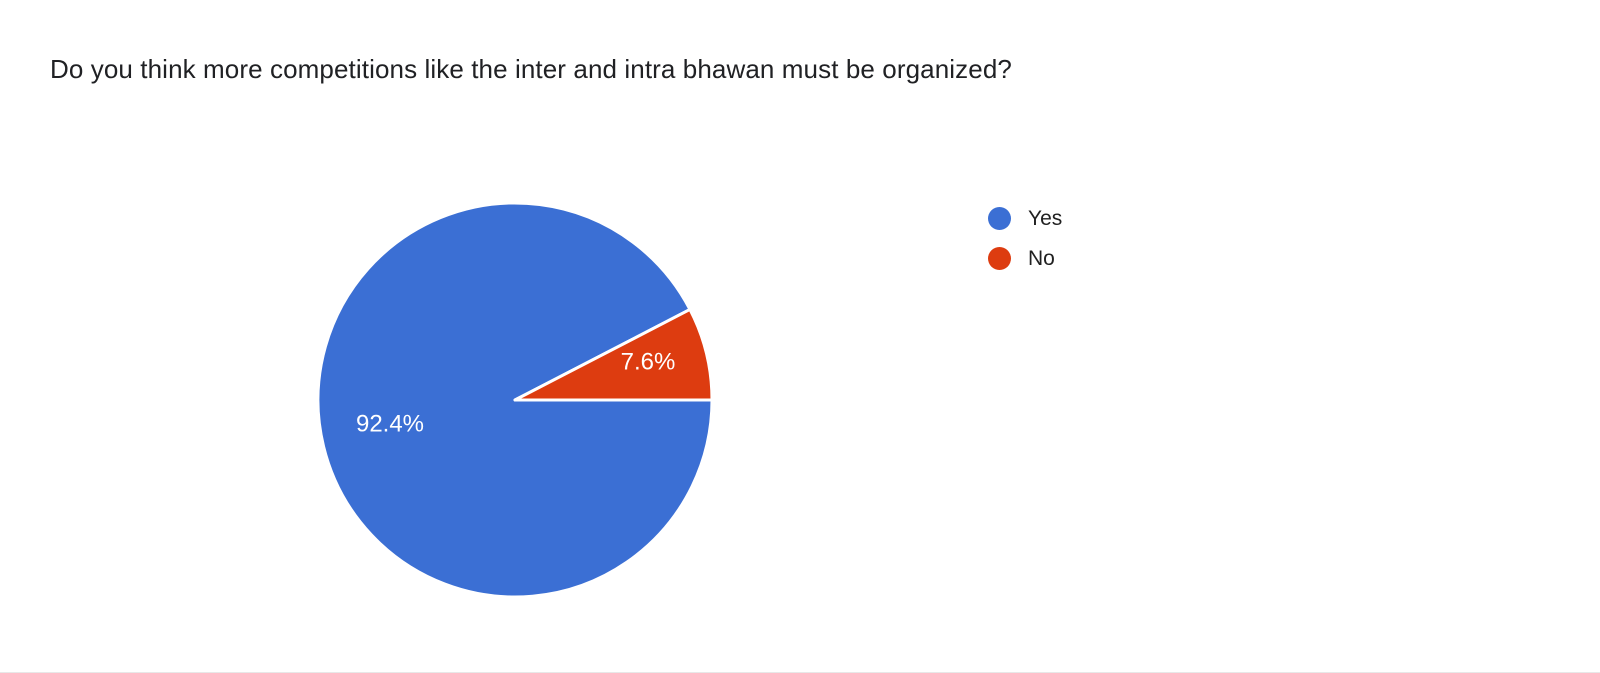 The width and height of the screenshot is (1600, 673). I want to click on pie-slice-no, so click(613, 354).